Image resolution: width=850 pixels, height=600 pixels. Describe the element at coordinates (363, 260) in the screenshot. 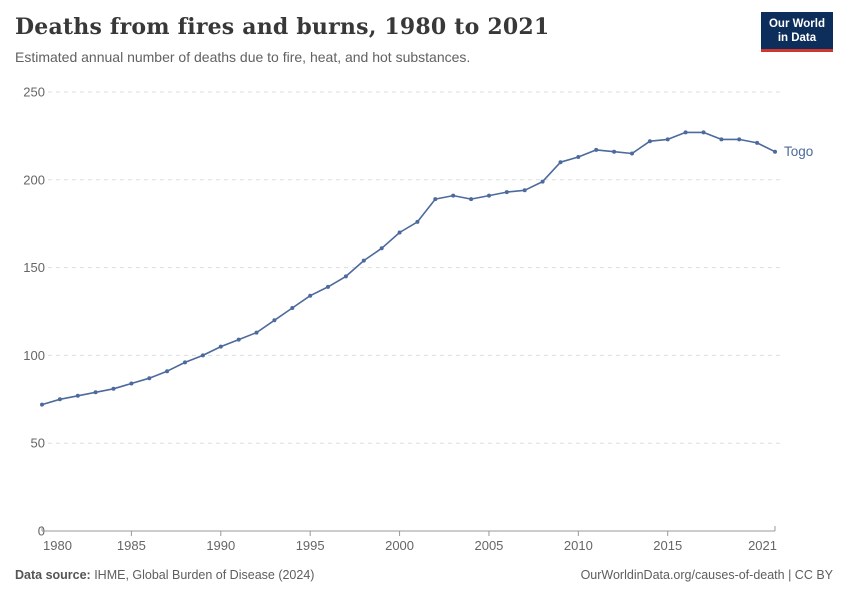

I see `data-point-togo-1998` at that location.